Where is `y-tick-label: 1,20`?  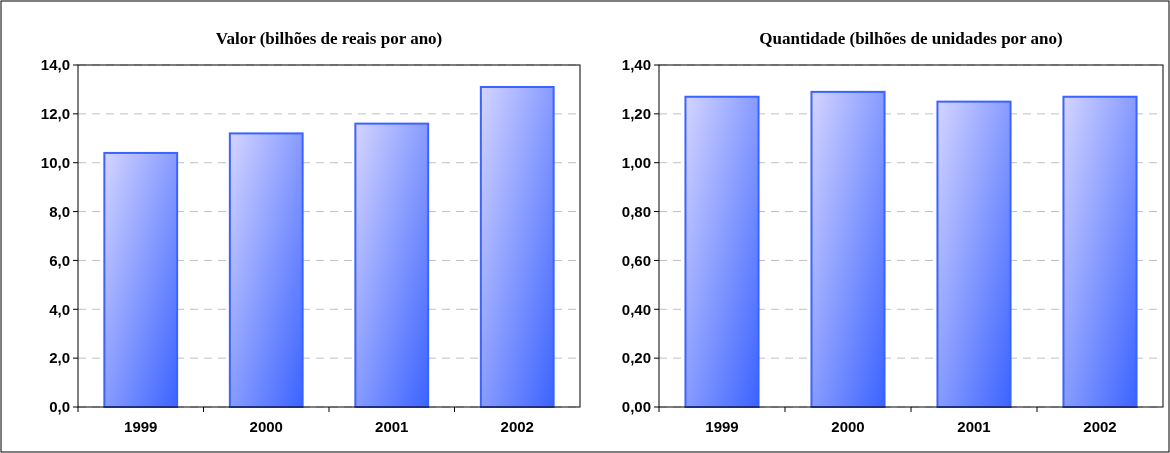 y-tick-label: 1,20 is located at coordinates (636, 114).